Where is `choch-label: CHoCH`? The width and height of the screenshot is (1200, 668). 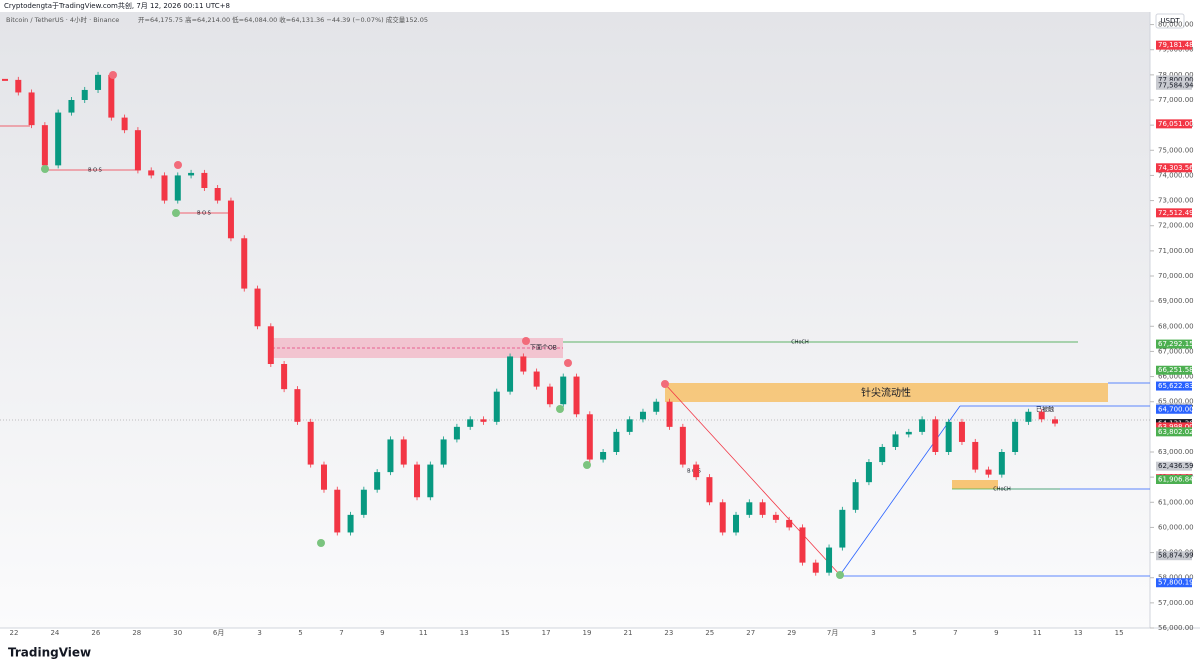
choch-label: CHoCH is located at coordinates (800, 343).